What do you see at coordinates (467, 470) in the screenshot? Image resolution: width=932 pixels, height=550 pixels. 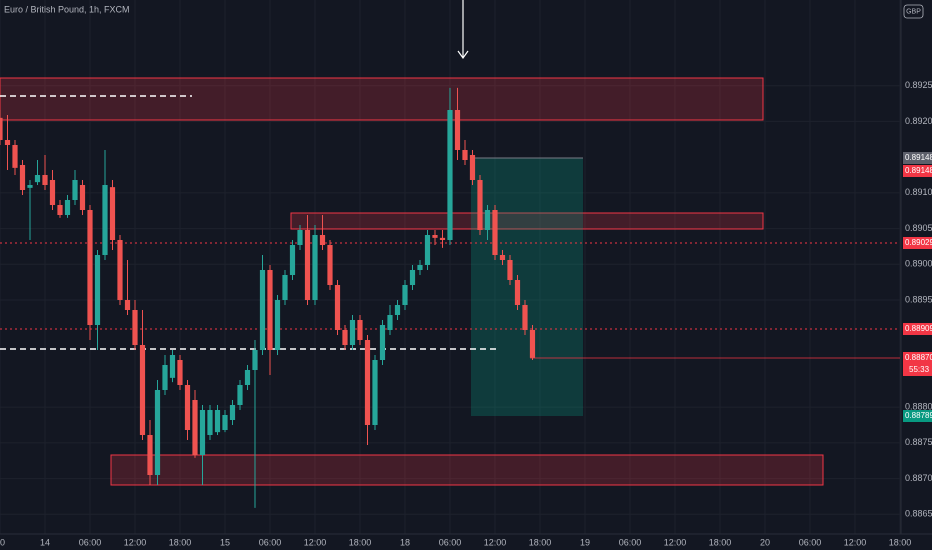 I see `demand-zone` at bounding box center [467, 470].